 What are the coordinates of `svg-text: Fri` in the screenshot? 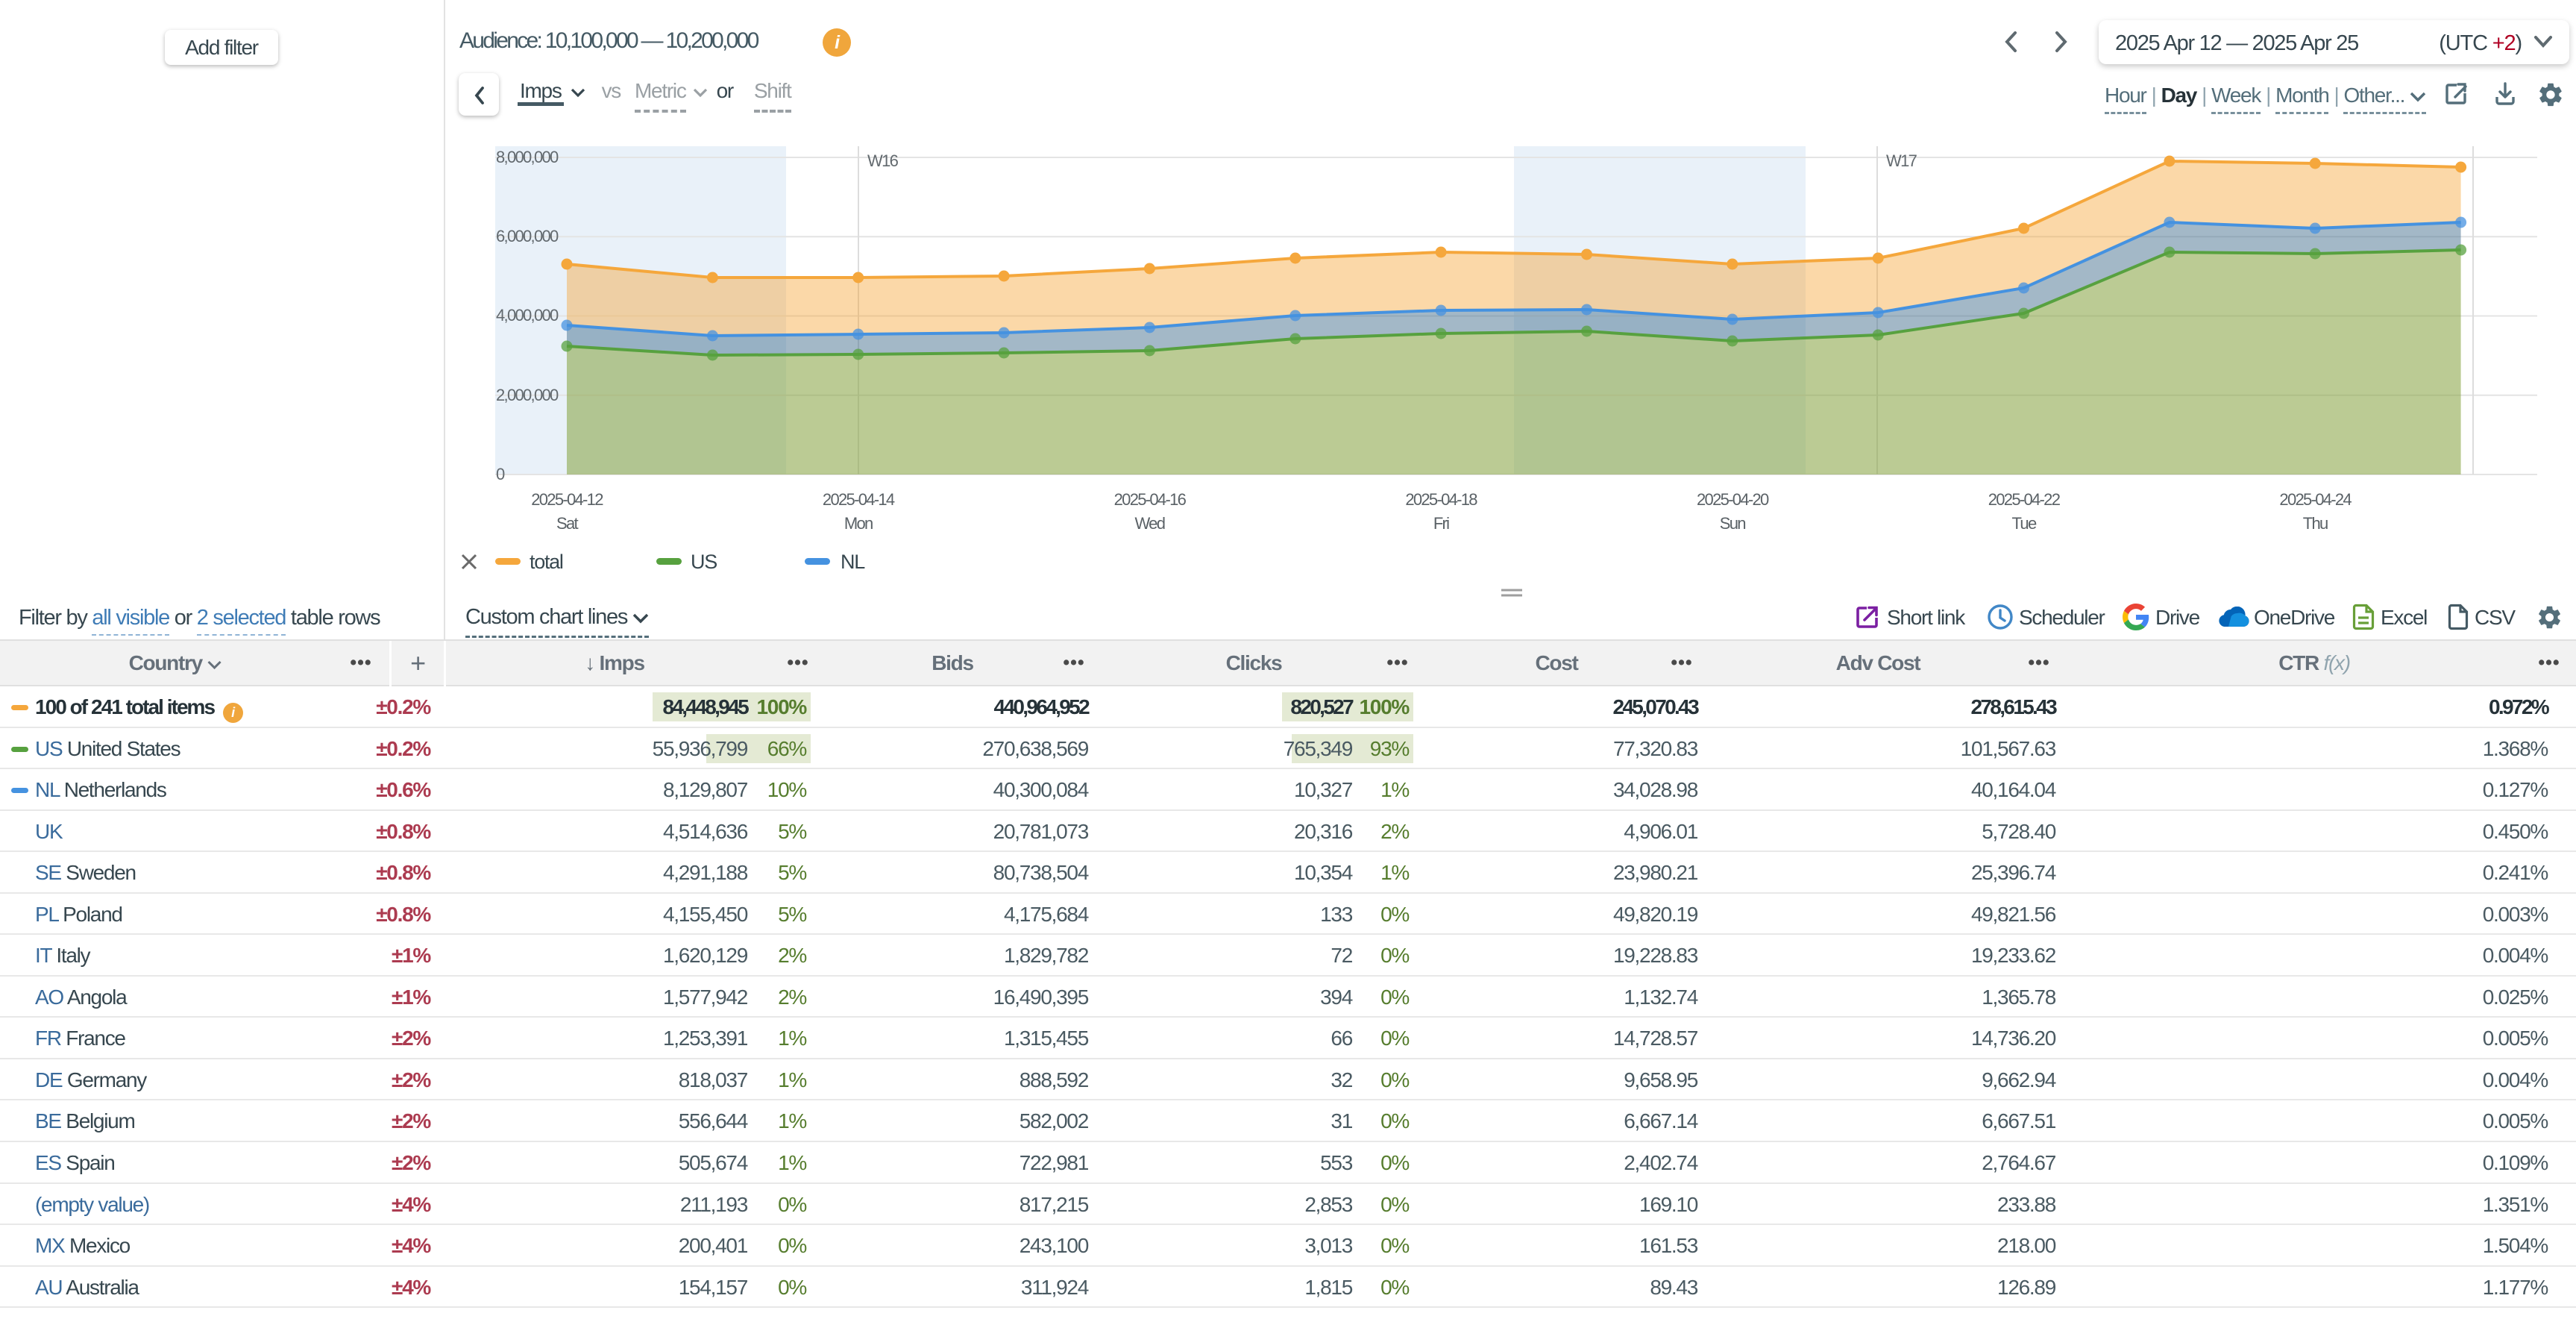 It's located at (1441, 523).